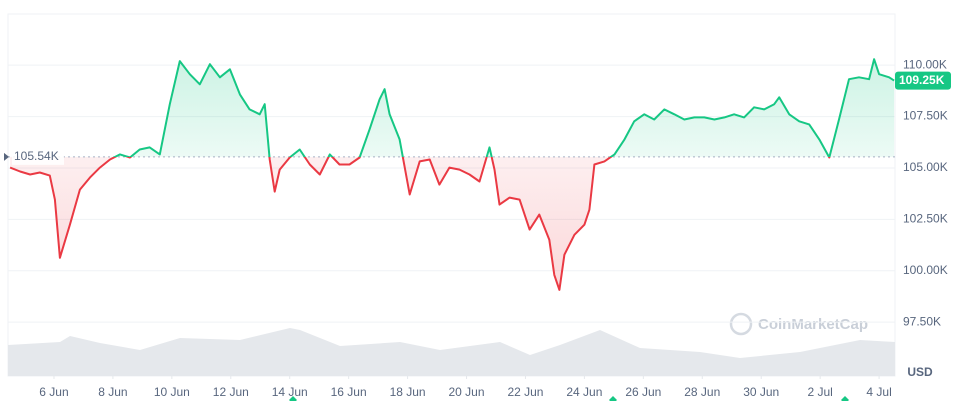 The width and height of the screenshot is (957, 401). What do you see at coordinates (112, 392) in the screenshot?
I see `x-tick-label: 8 Jun` at bounding box center [112, 392].